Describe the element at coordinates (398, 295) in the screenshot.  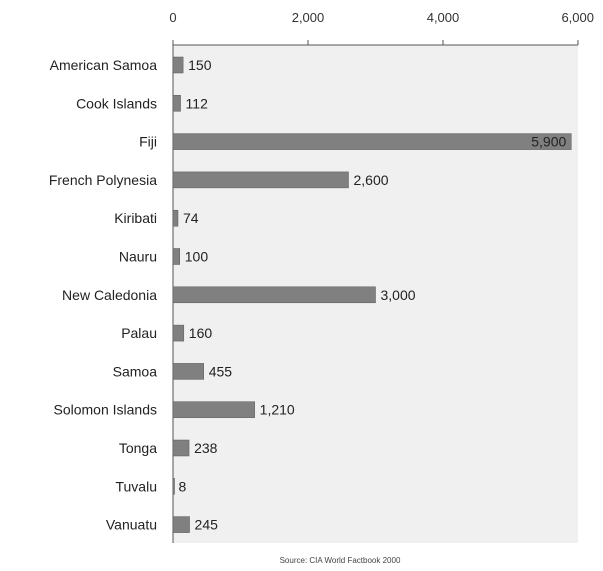
I see `data-label: 3,000` at that location.